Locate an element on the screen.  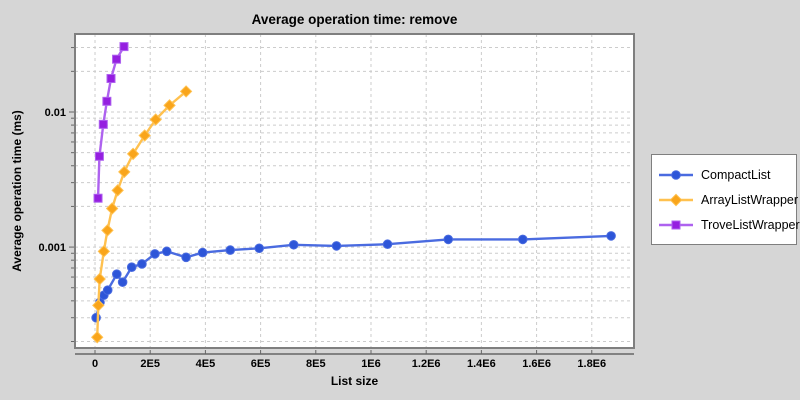
legend-square-swatch-icon is located at coordinates (676, 224).